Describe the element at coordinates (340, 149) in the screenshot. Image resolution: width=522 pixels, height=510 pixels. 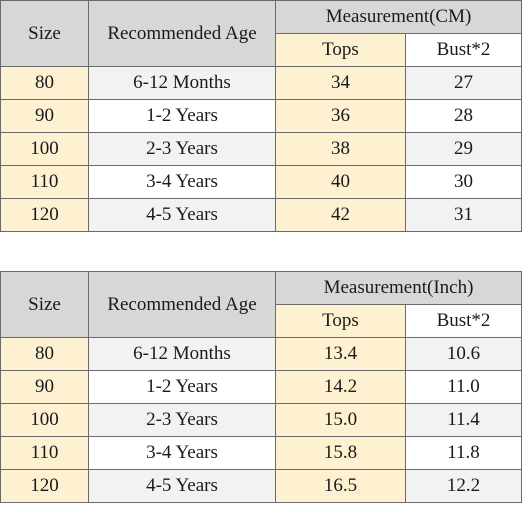
I see `tops-cell: 38` at that location.